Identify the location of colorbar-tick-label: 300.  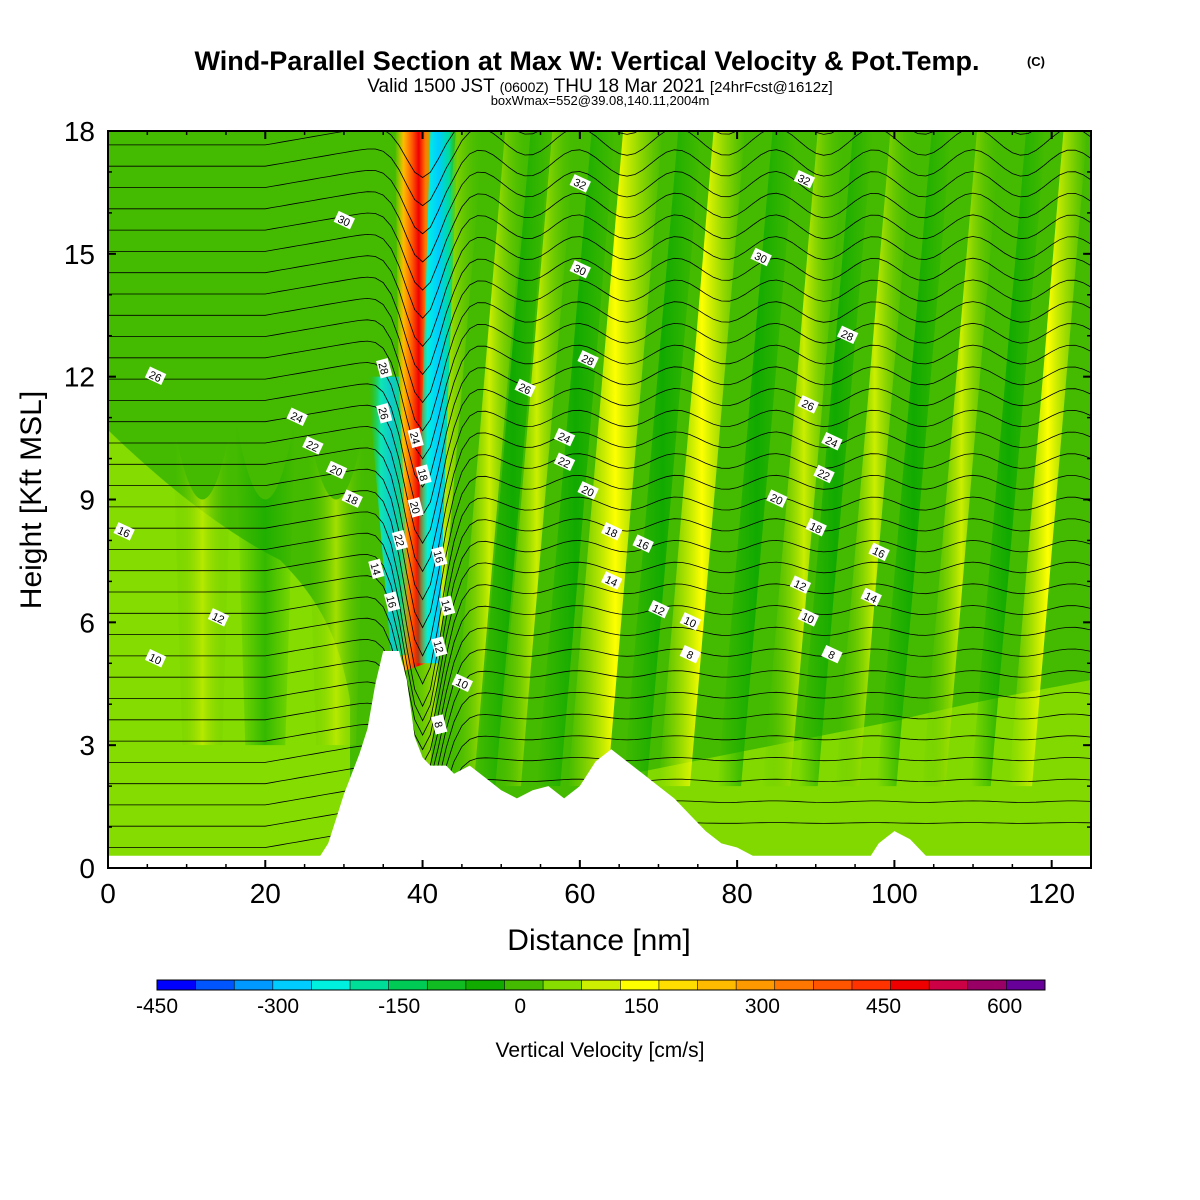
(762, 1006).